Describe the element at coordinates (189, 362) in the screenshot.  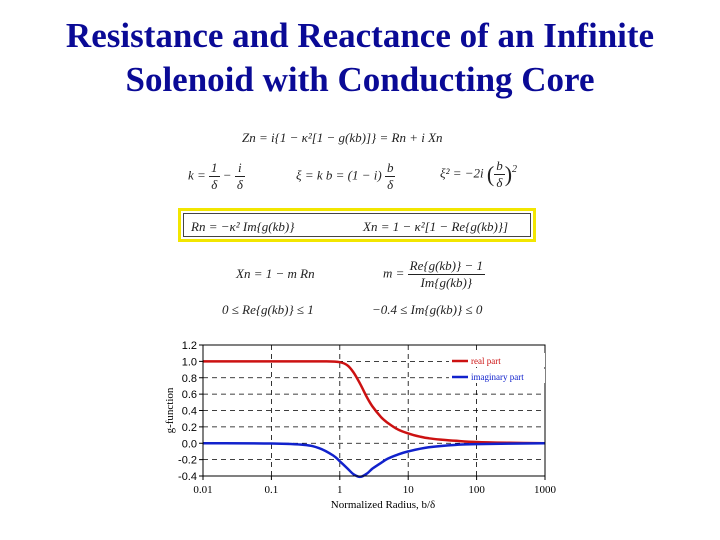
I see `y-tick-label: 1.0` at that location.